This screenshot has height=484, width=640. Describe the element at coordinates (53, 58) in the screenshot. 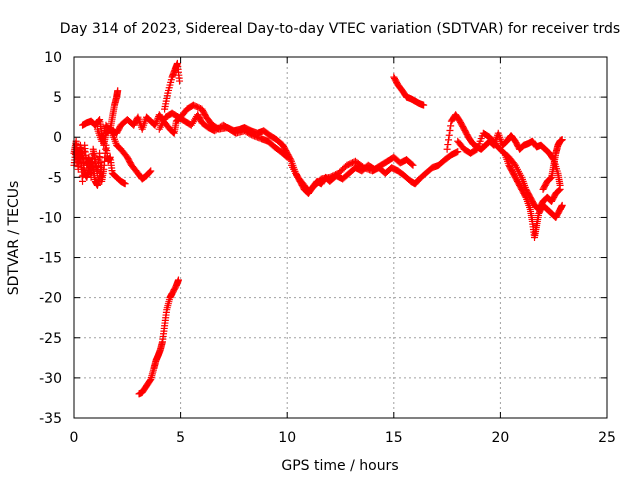

I see `y-tick-label: 10` at that location.